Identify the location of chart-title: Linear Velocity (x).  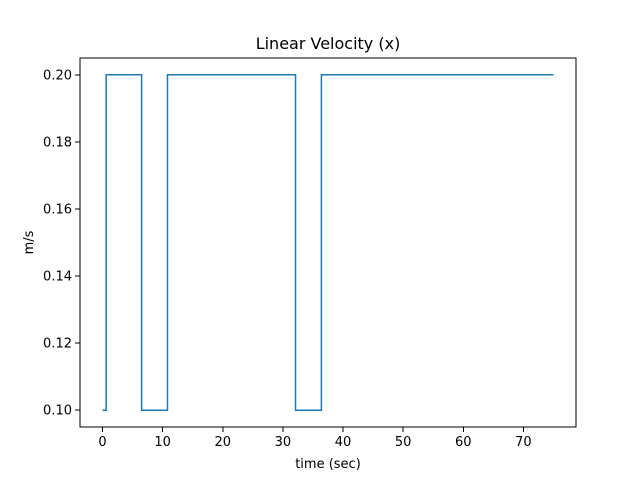
(328, 43).